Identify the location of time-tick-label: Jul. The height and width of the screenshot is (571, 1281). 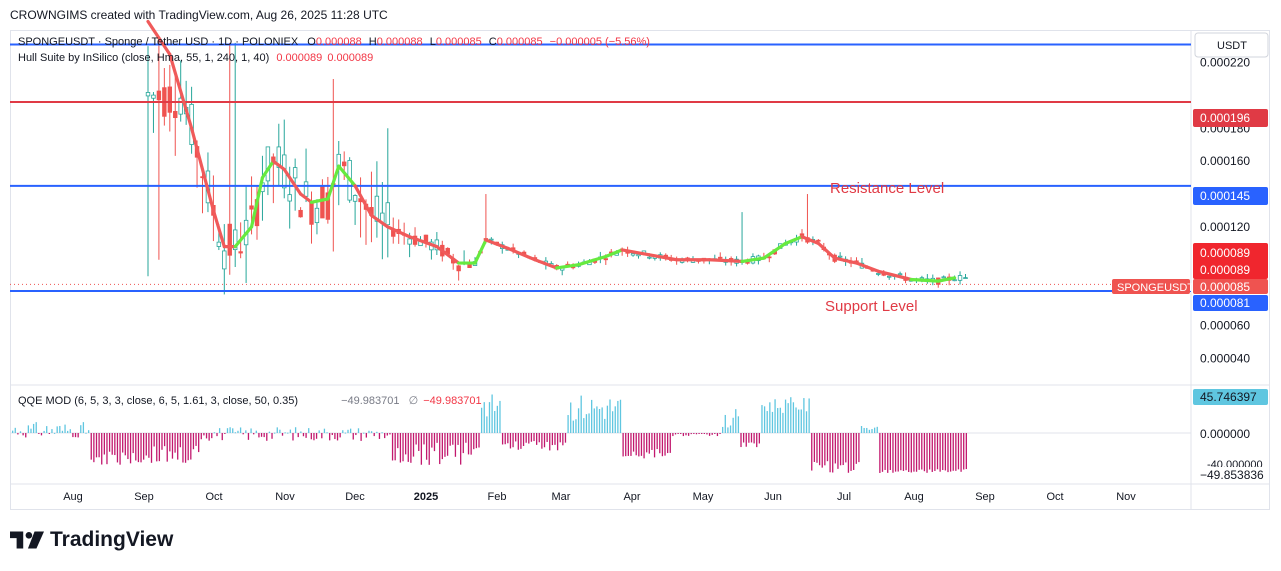
(844, 497).